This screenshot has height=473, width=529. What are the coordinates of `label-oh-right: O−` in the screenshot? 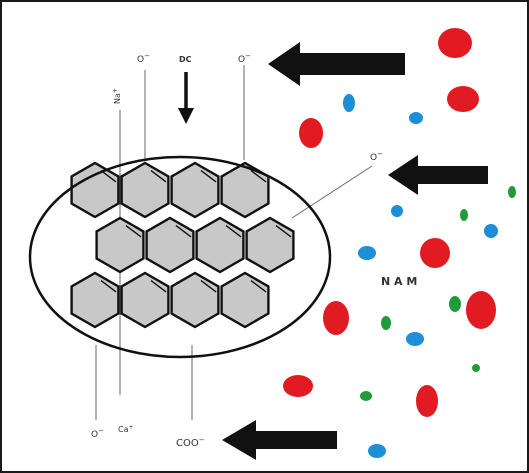 It's located at (244, 58).